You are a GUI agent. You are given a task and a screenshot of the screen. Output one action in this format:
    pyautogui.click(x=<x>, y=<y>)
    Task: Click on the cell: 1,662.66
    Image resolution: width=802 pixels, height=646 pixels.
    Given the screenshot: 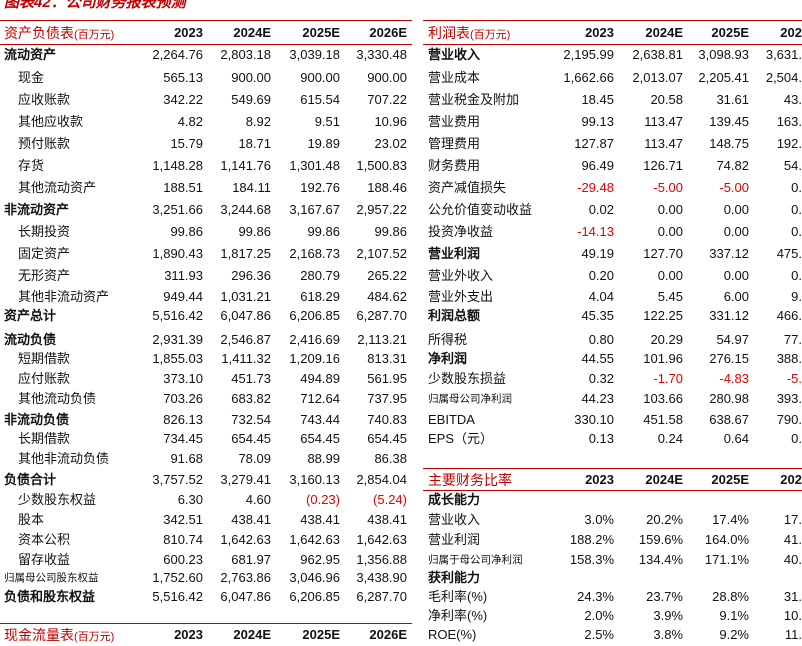 What is the action you would take?
    pyautogui.click(x=588, y=77)
    